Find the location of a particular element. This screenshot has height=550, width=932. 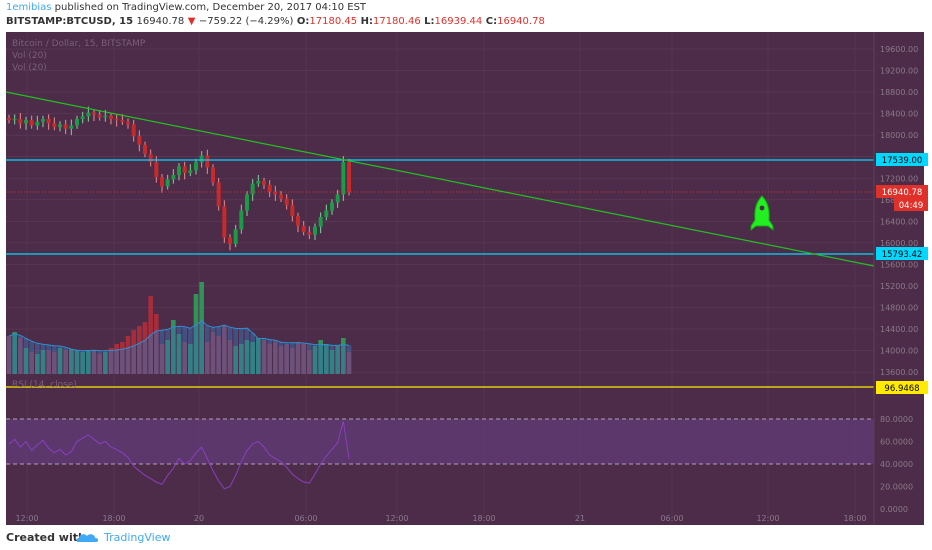

tag-last-price: 16940.78 is located at coordinates (902, 191).